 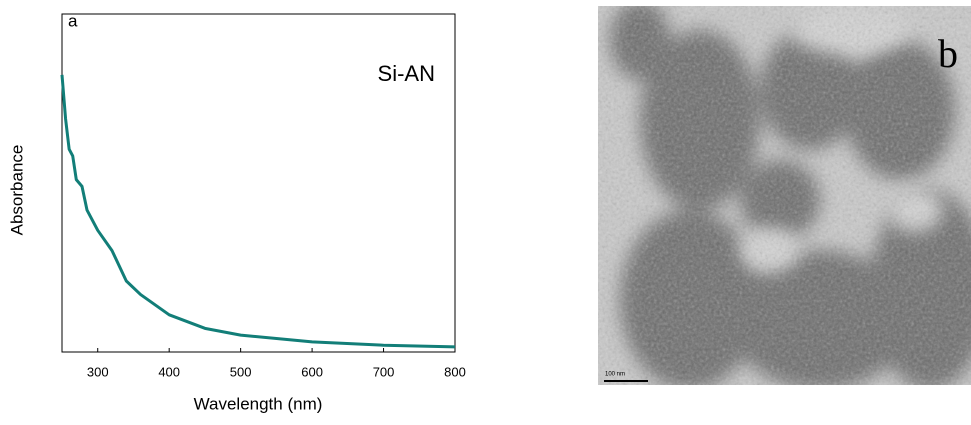 I want to click on x-tick-label: 800, so click(x=455, y=371).